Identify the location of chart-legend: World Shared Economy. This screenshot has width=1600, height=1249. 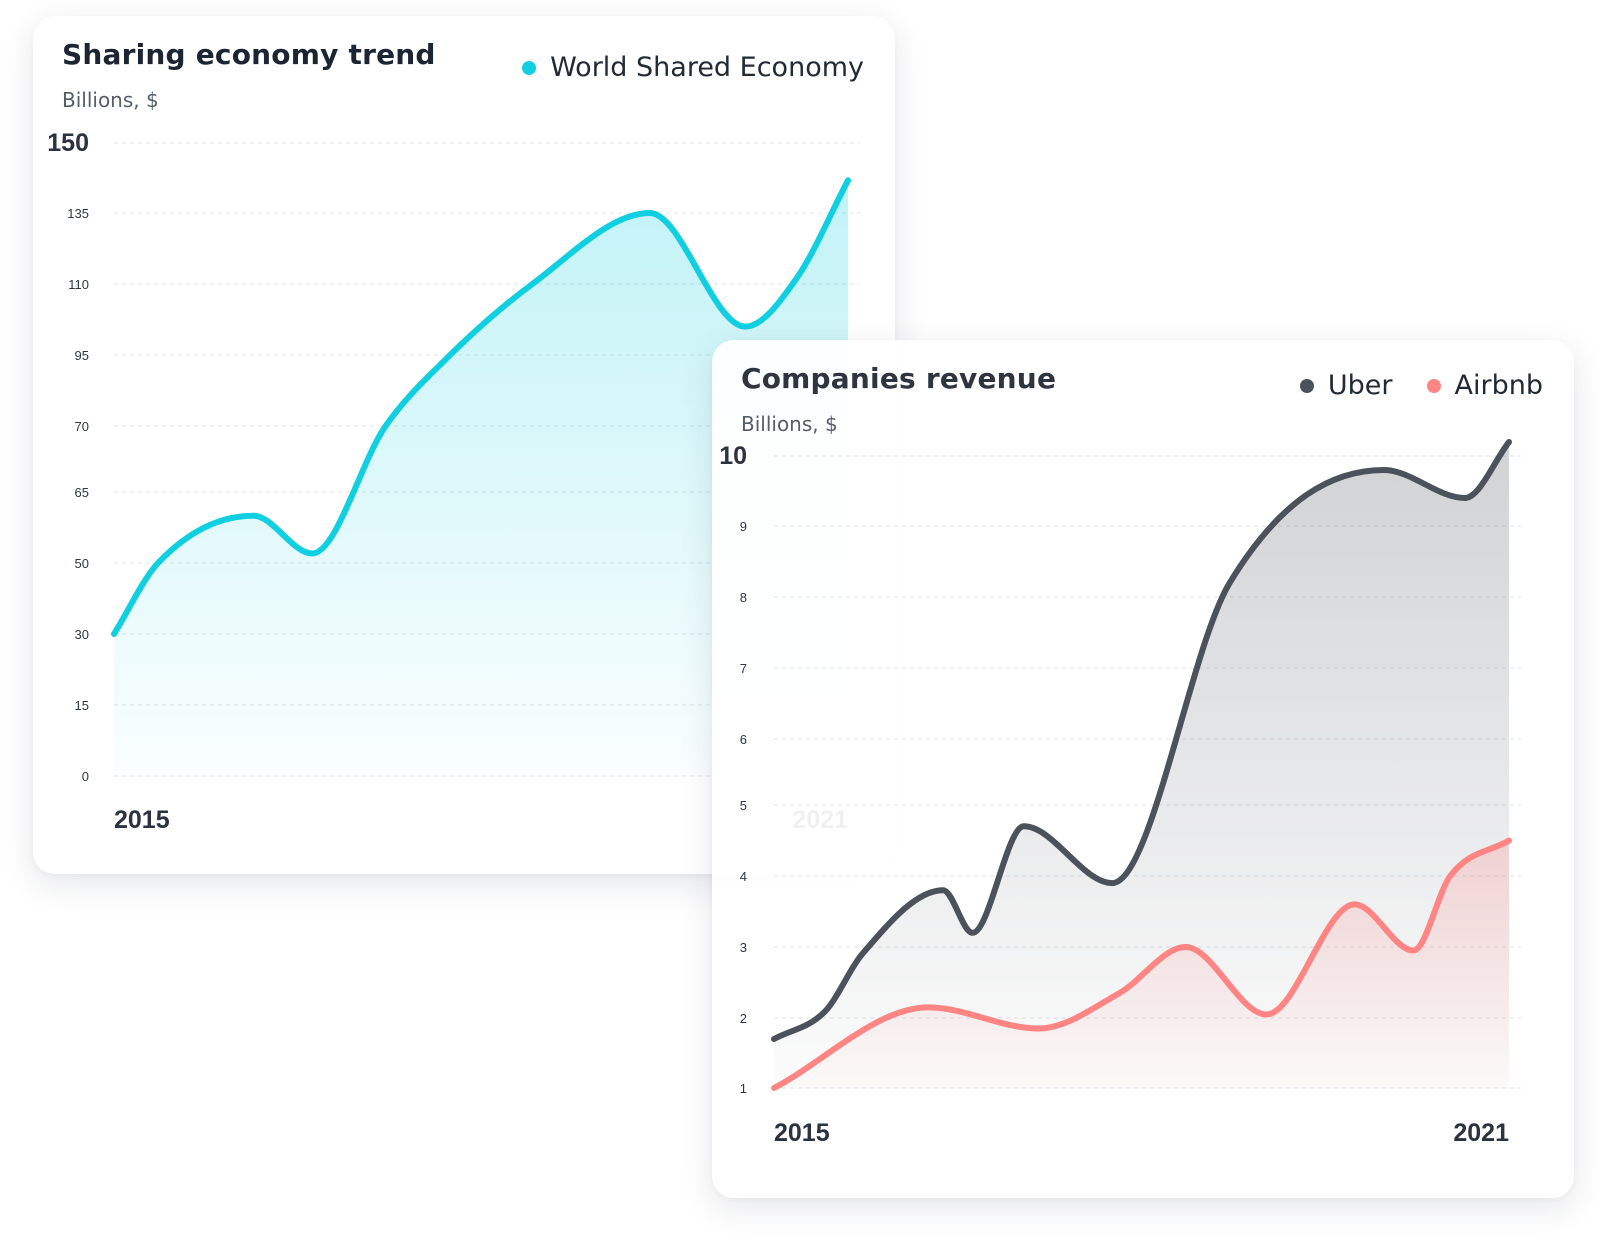
(693, 67).